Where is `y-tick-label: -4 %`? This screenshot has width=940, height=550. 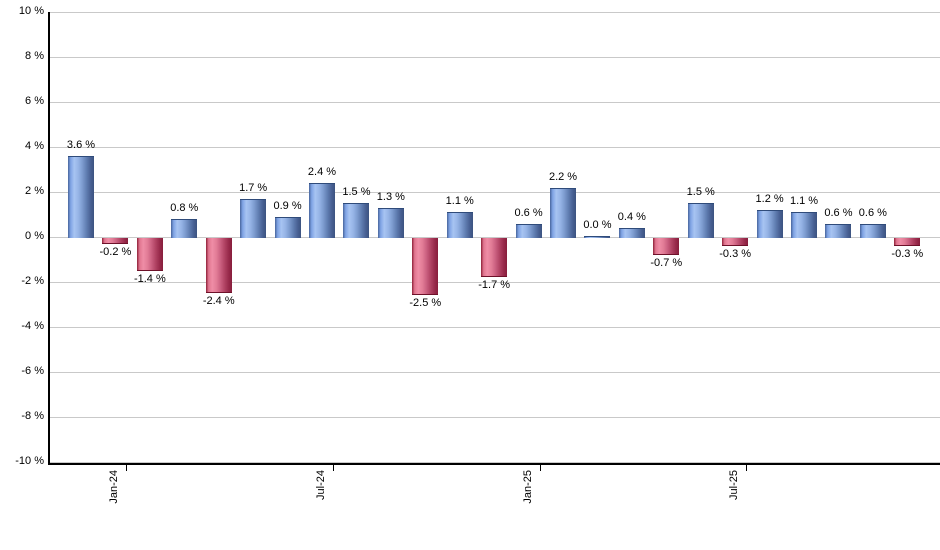 y-tick-label: -4 % is located at coordinates (32, 326).